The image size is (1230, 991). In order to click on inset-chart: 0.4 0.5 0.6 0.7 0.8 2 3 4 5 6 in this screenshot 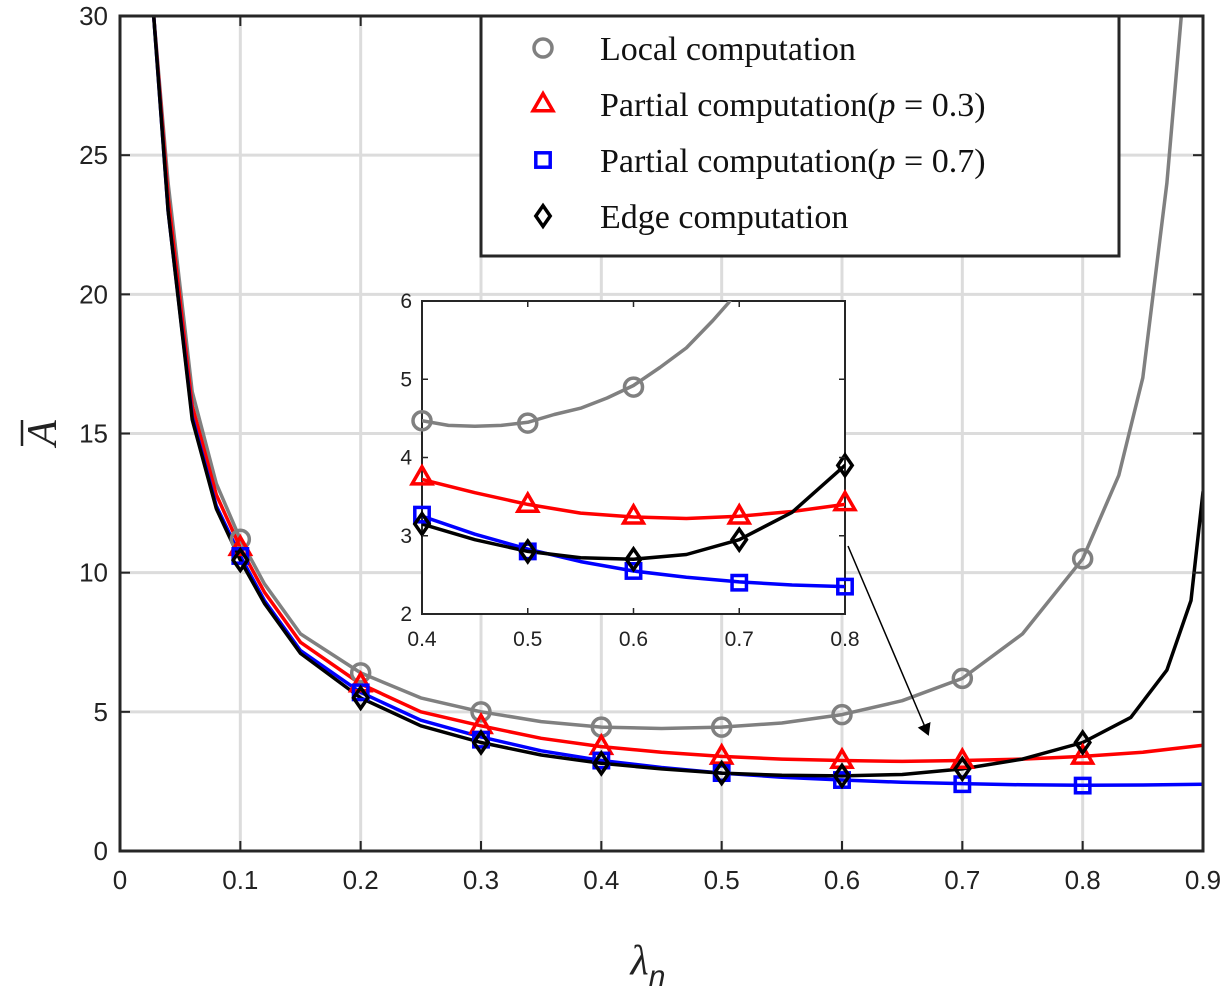, I will do `click(629, 470)`.